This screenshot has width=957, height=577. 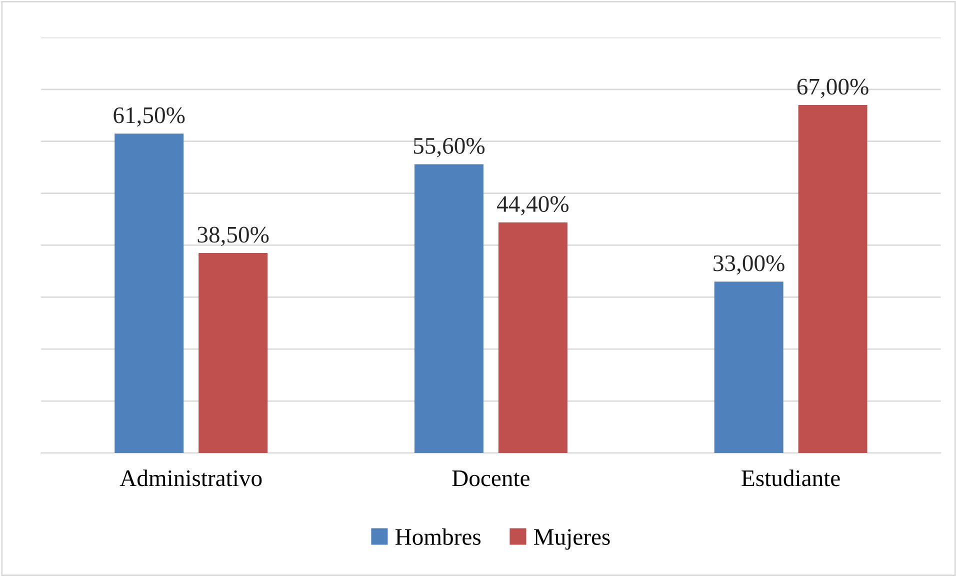 What do you see at coordinates (149, 117) in the screenshot?
I see `data-label: 61,50%` at bounding box center [149, 117].